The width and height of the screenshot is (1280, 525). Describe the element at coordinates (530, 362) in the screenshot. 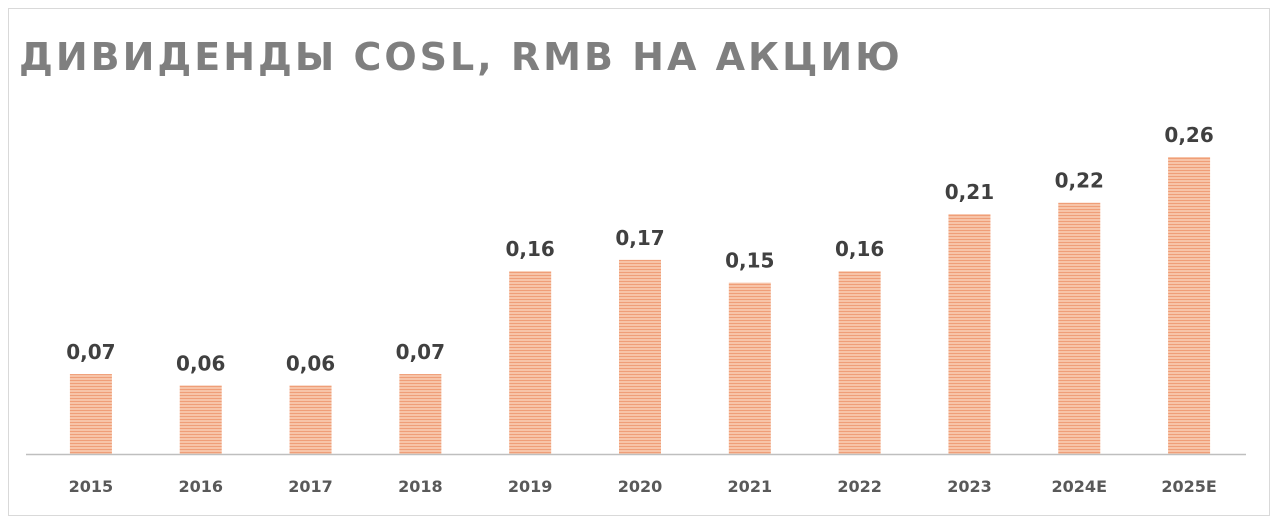

I see `bar-2019` at that location.